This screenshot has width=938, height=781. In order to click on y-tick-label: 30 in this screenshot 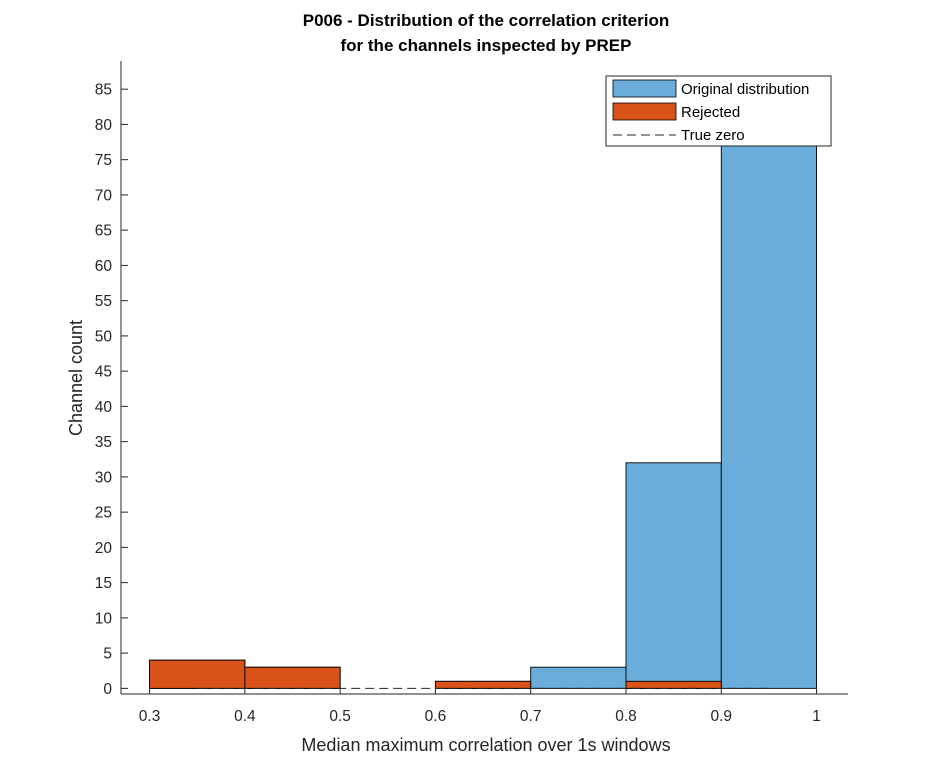, I will do `click(104, 477)`.